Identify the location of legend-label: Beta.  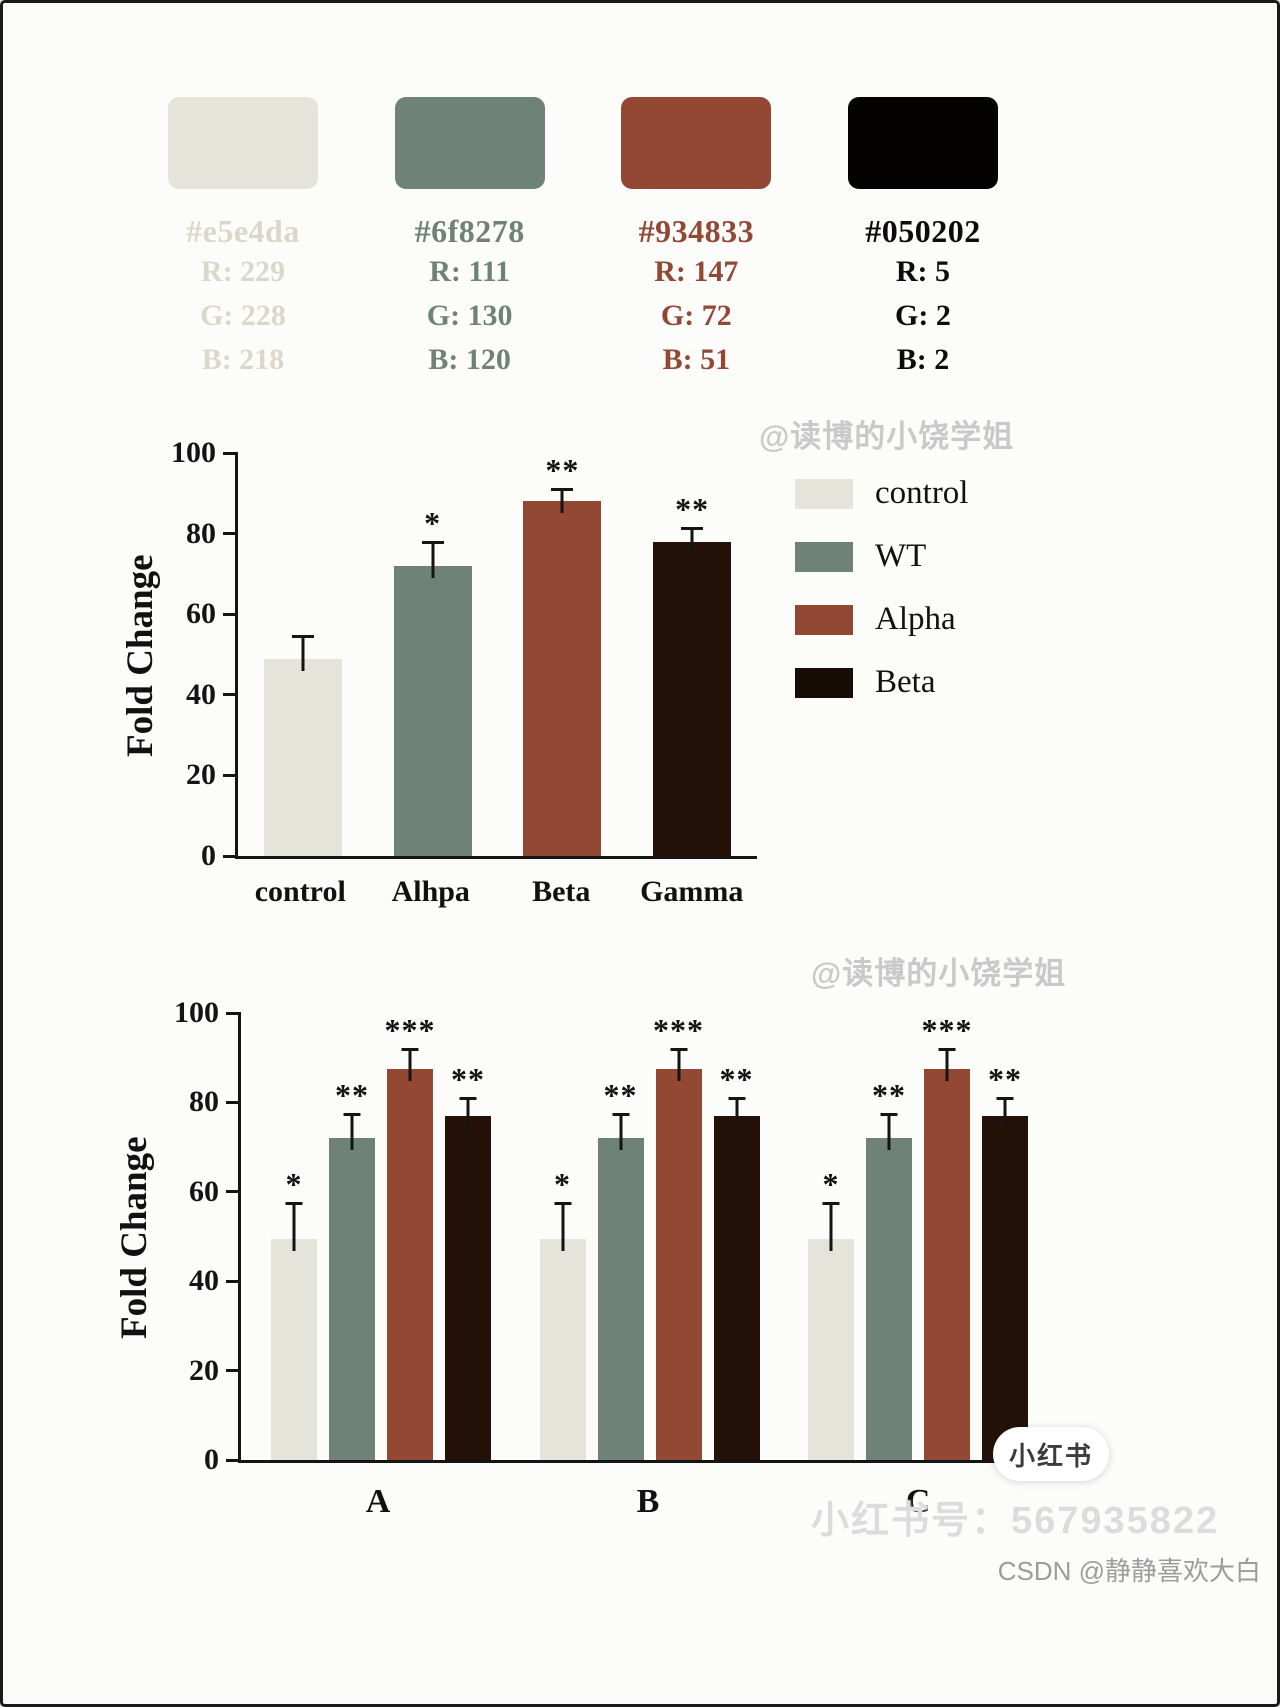
(905, 682).